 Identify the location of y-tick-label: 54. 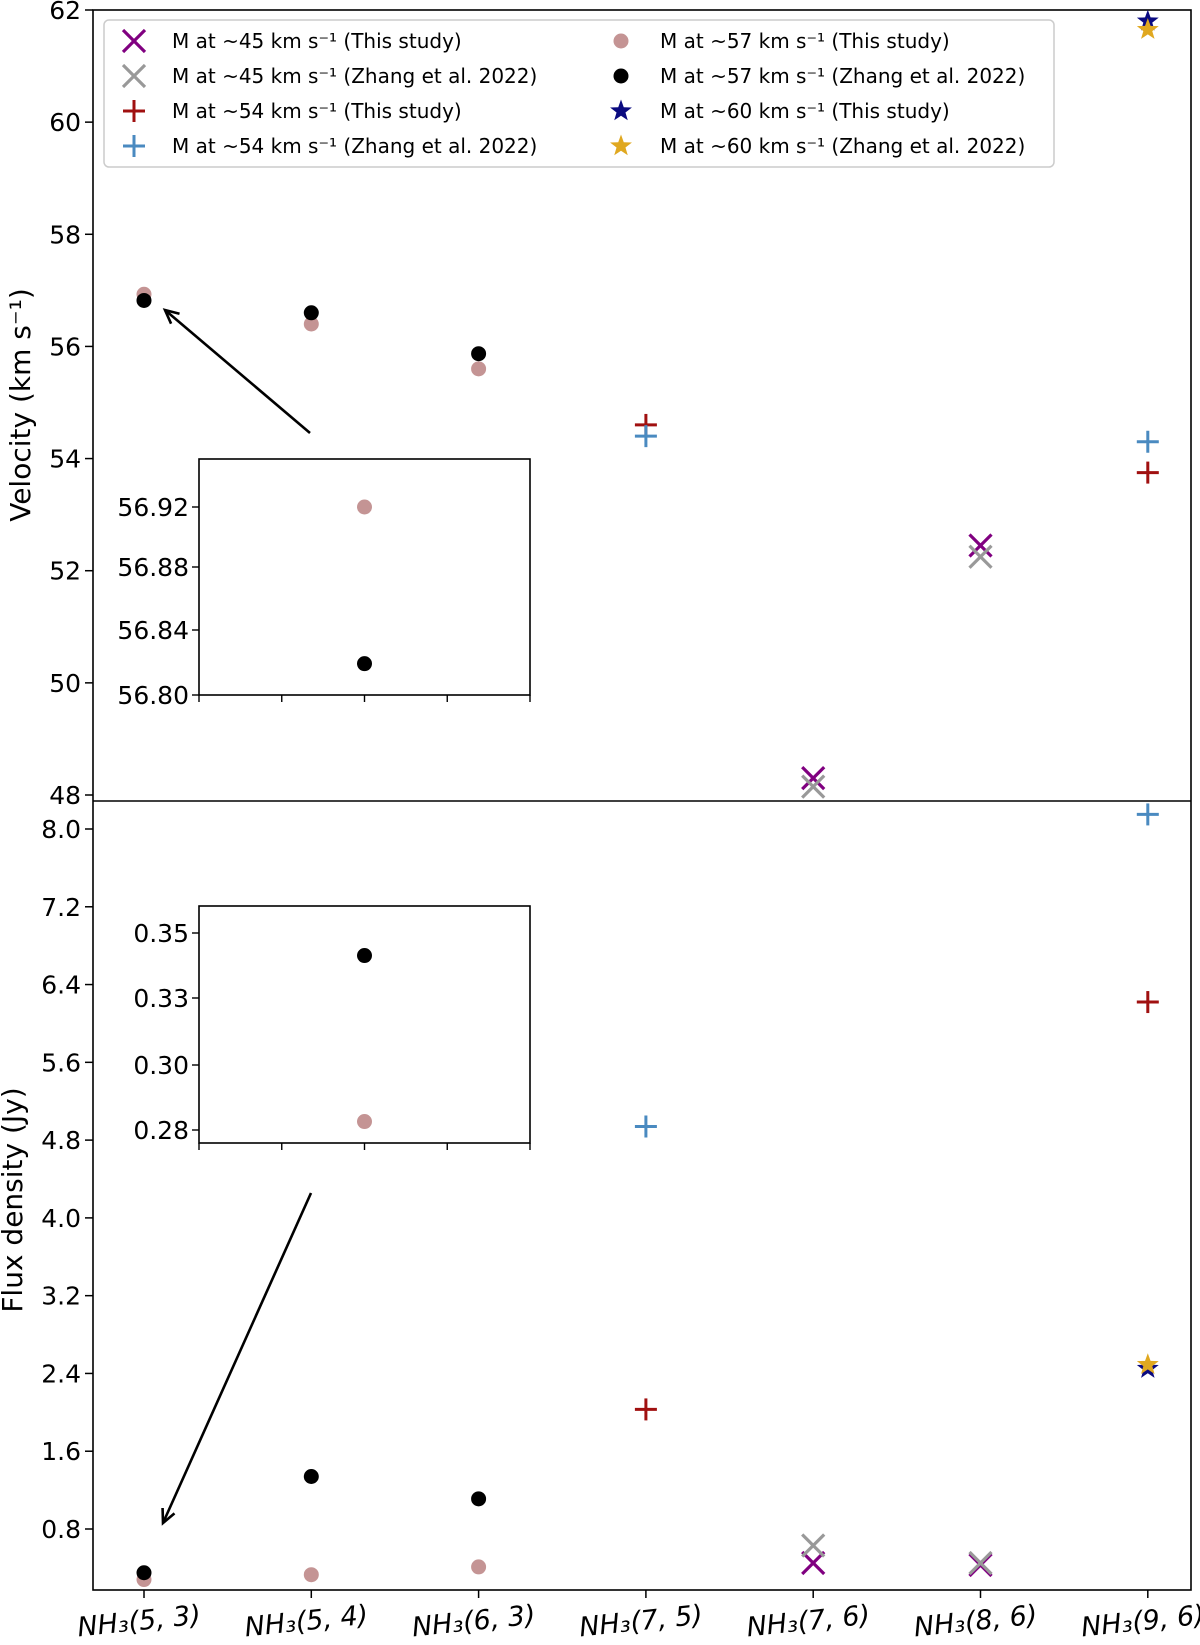
(65, 459).